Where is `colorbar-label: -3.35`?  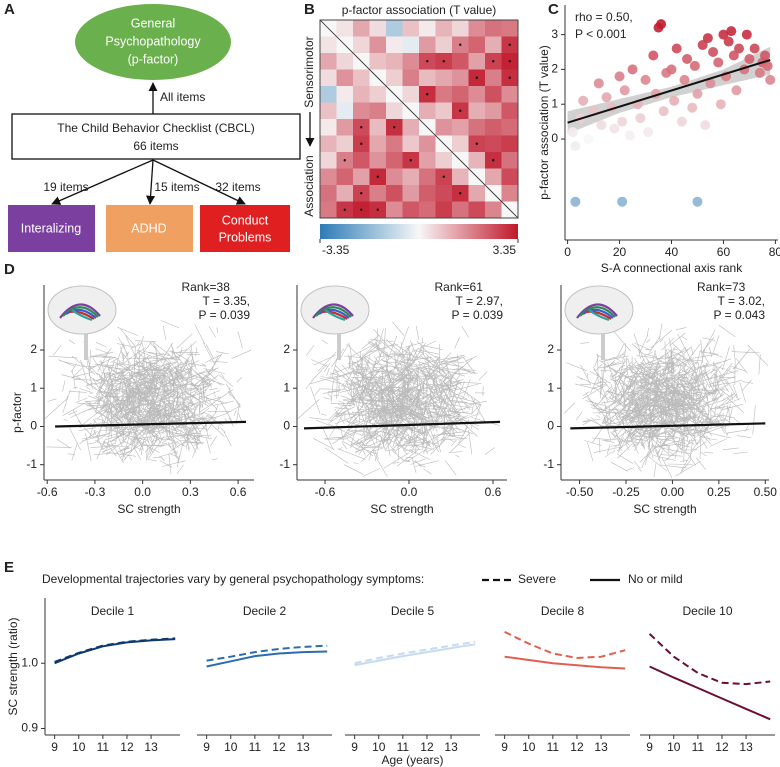 colorbar-label: -3.35 is located at coordinates (336, 250).